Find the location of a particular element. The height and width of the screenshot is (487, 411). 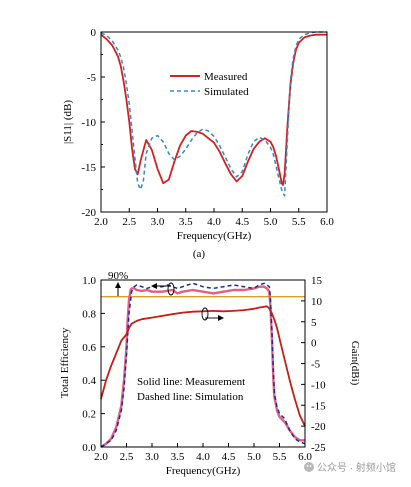

eff-x-tick-labels: 2.0 2.5 3.0 3.5 4.0 4.5 5.0 5.5 6.0 is located at coordinates (203, 457).